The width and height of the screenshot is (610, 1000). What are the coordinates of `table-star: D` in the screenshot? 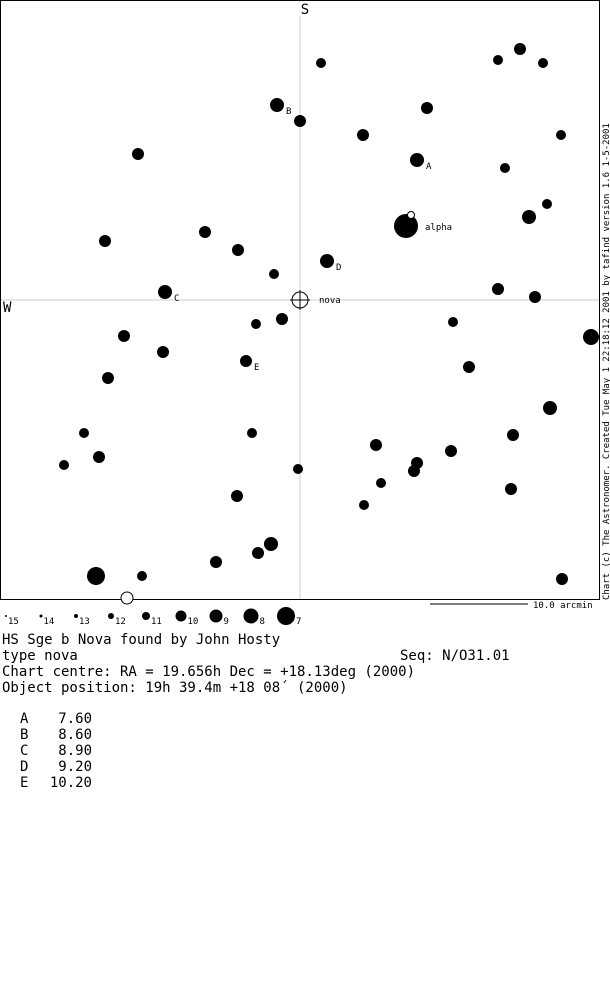 It's located at (24, 767).